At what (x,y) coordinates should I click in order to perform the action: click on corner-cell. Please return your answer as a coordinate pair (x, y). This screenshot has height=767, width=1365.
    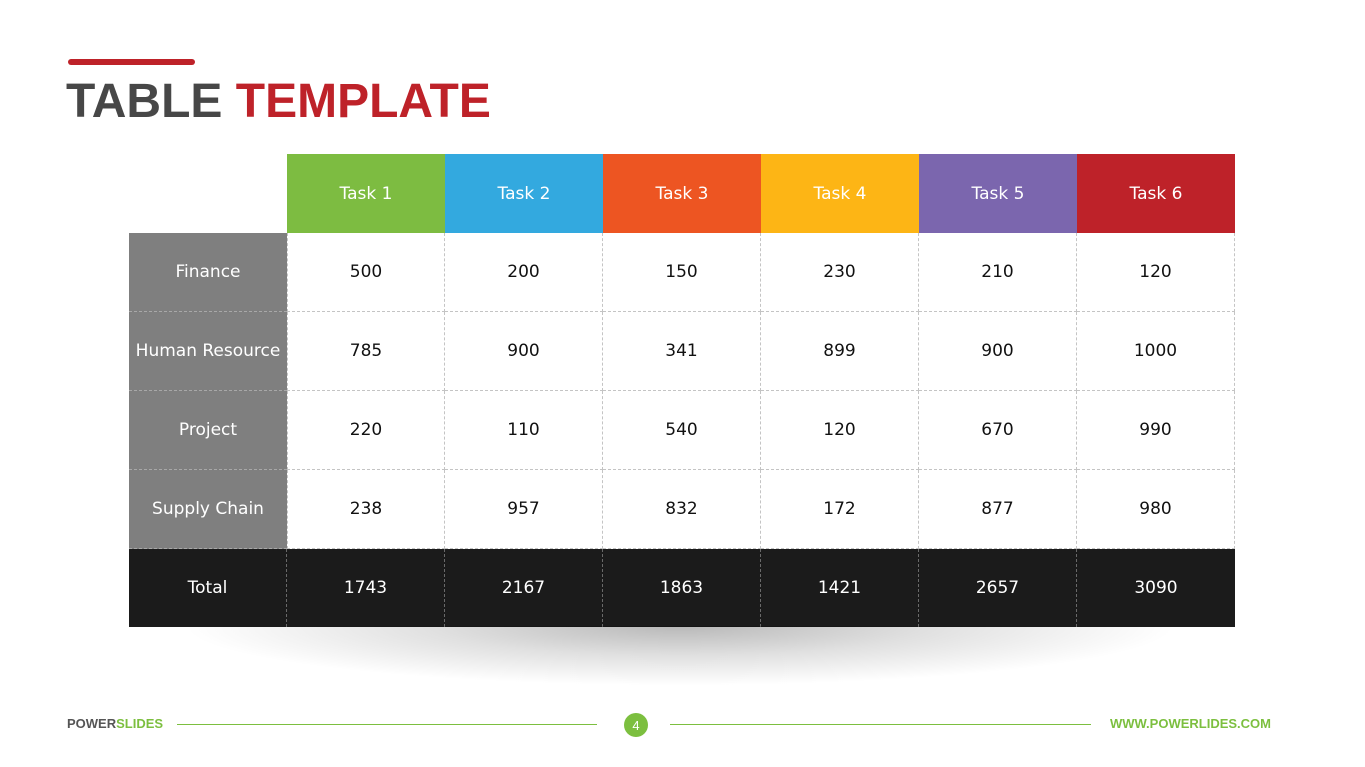
    Looking at the image, I should click on (208, 193).